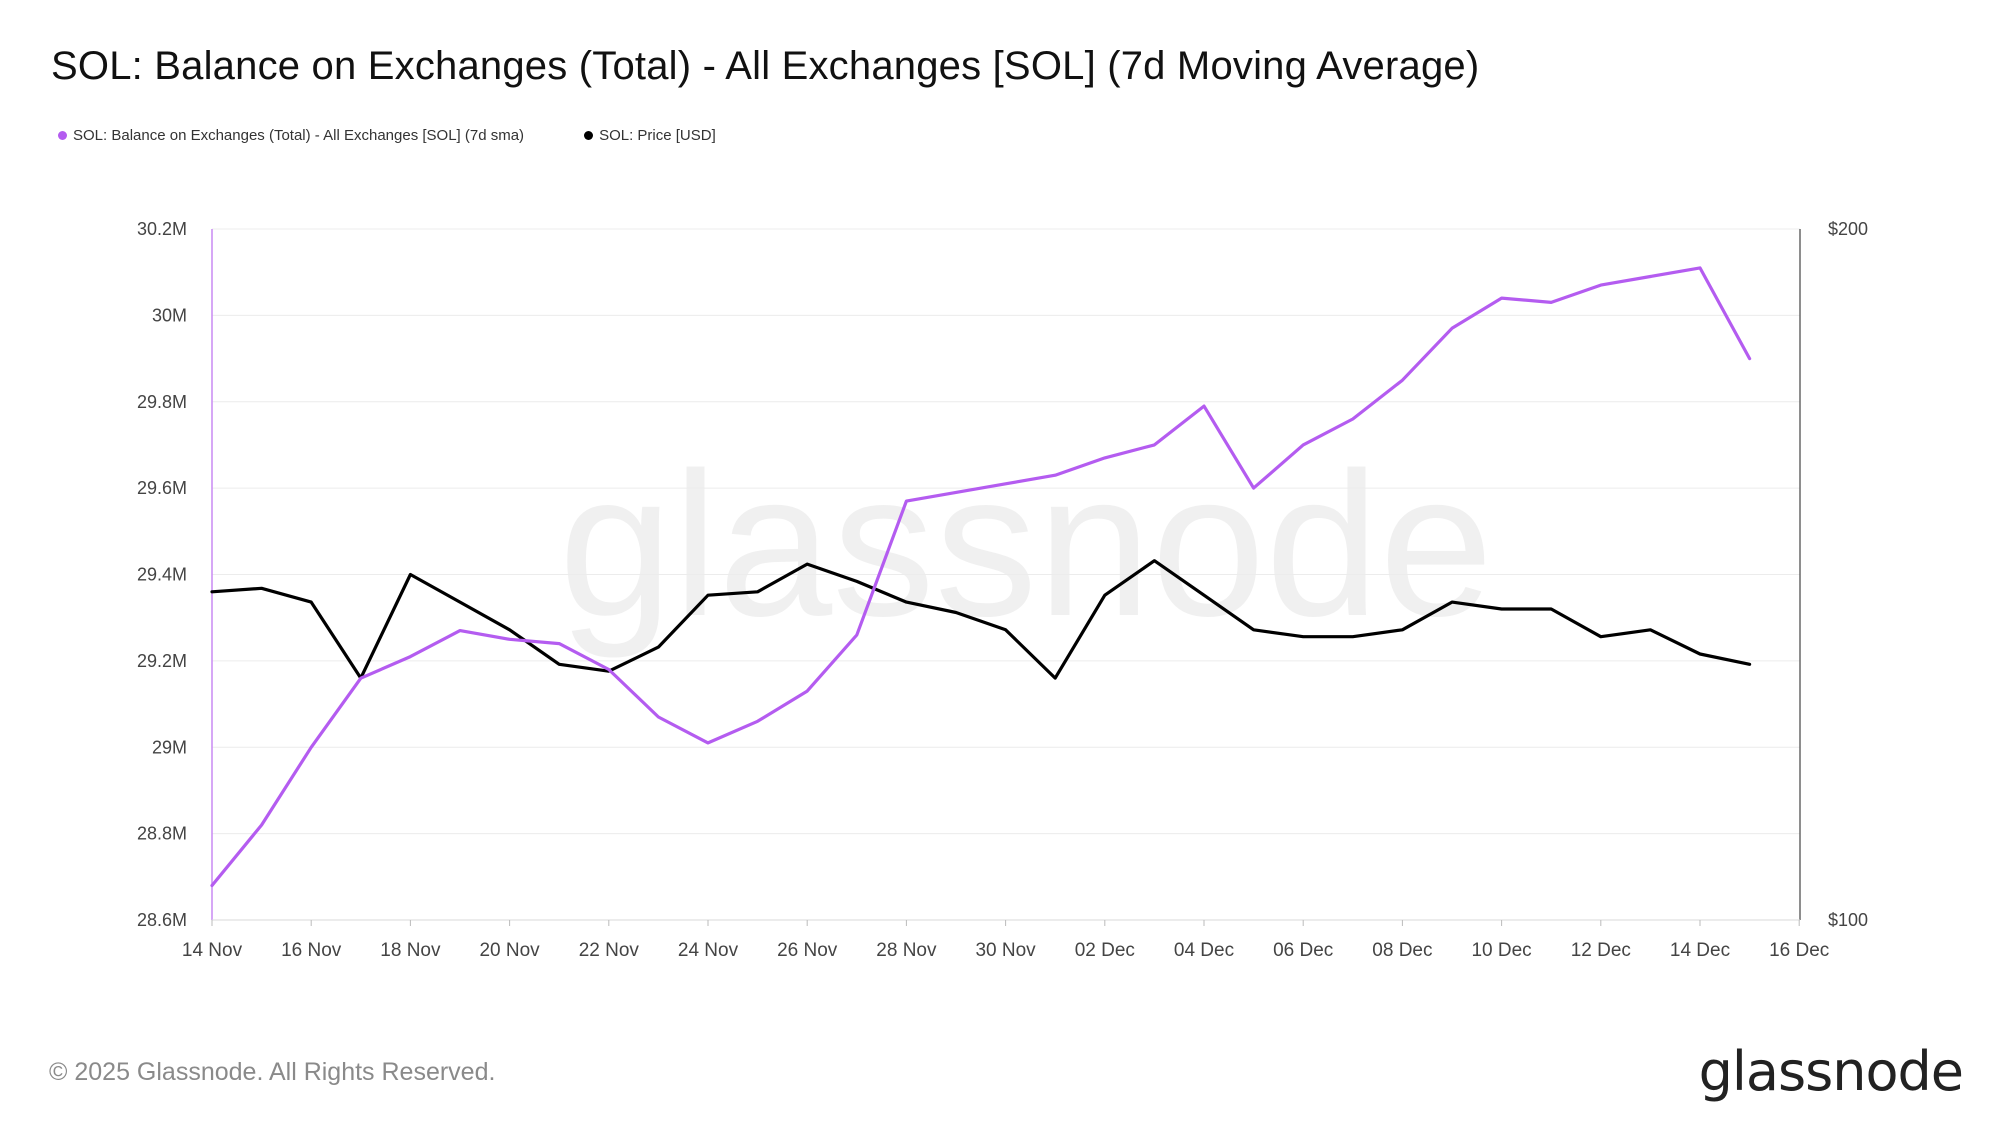 The width and height of the screenshot is (1999, 1130). I want to click on y-left-tick-label: 28.8M, so click(162, 834).